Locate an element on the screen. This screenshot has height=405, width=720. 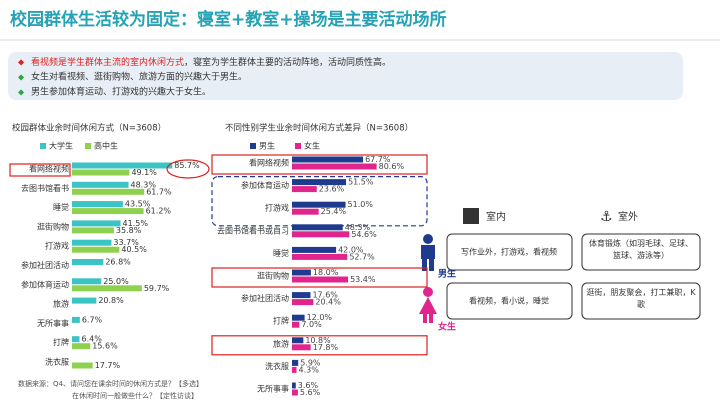
panel-text: 体育锻炼（如羽毛球、足球、篮球、游泳等） is located at coordinates (641, 249).